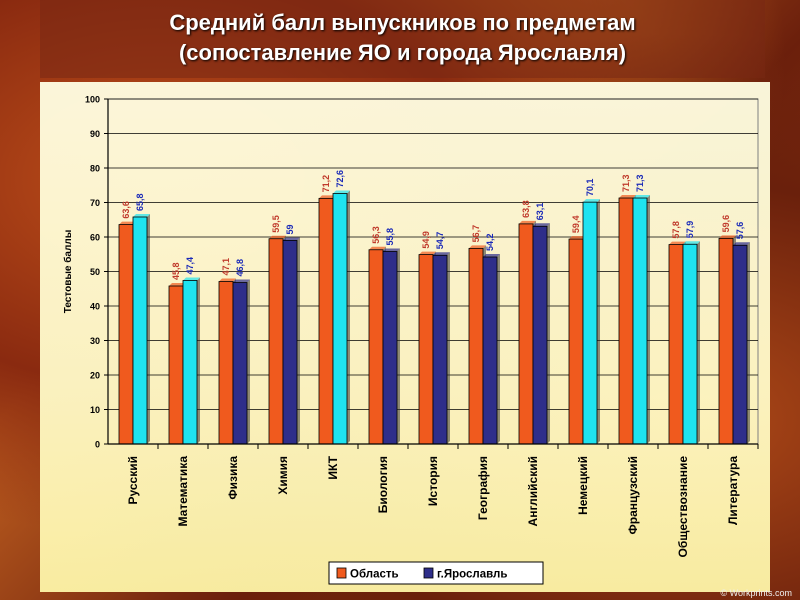 The width and height of the screenshot is (800, 600). What do you see at coordinates (683, 507) in the screenshot?
I see `category-label: Обществознание` at bounding box center [683, 507].